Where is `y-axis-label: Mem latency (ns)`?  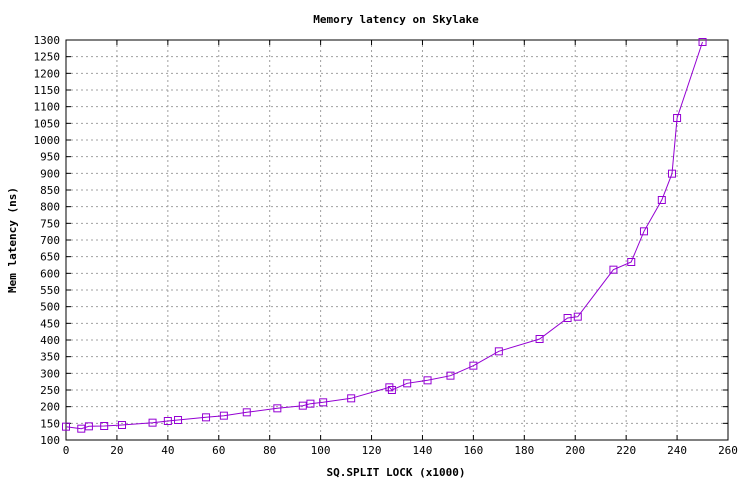 y-axis-label: Mem latency (ns) is located at coordinates (12, 240).